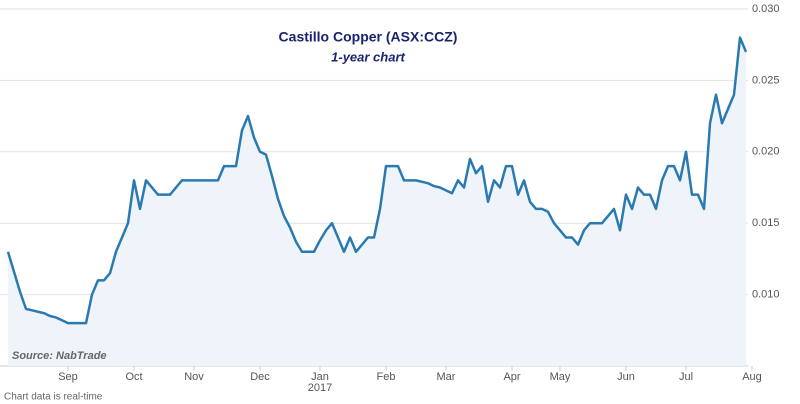 Image resolution: width=800 pixels, height=404 pixels. What do you see at coordinates (446, 377) in the screenshot?
I see `x-tick-label: Mar` at bounding box center [446, 377].